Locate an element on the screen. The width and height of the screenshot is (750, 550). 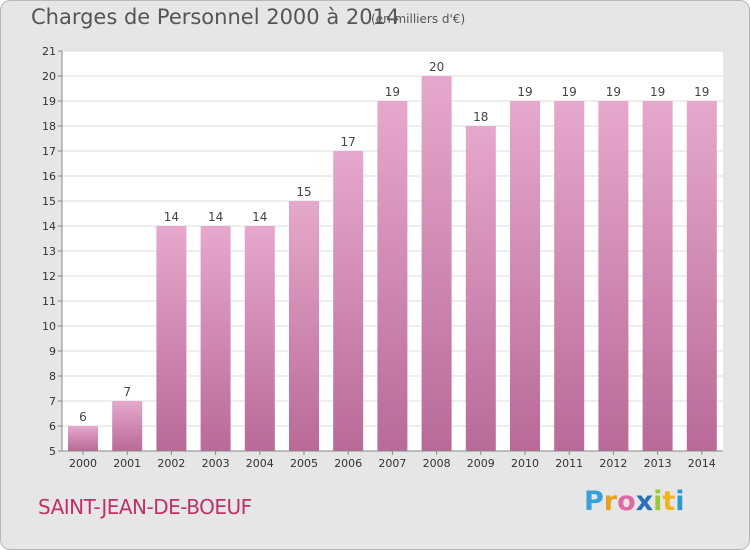
proxiti-logo: Proxiti is located at coordinates (634, 501).